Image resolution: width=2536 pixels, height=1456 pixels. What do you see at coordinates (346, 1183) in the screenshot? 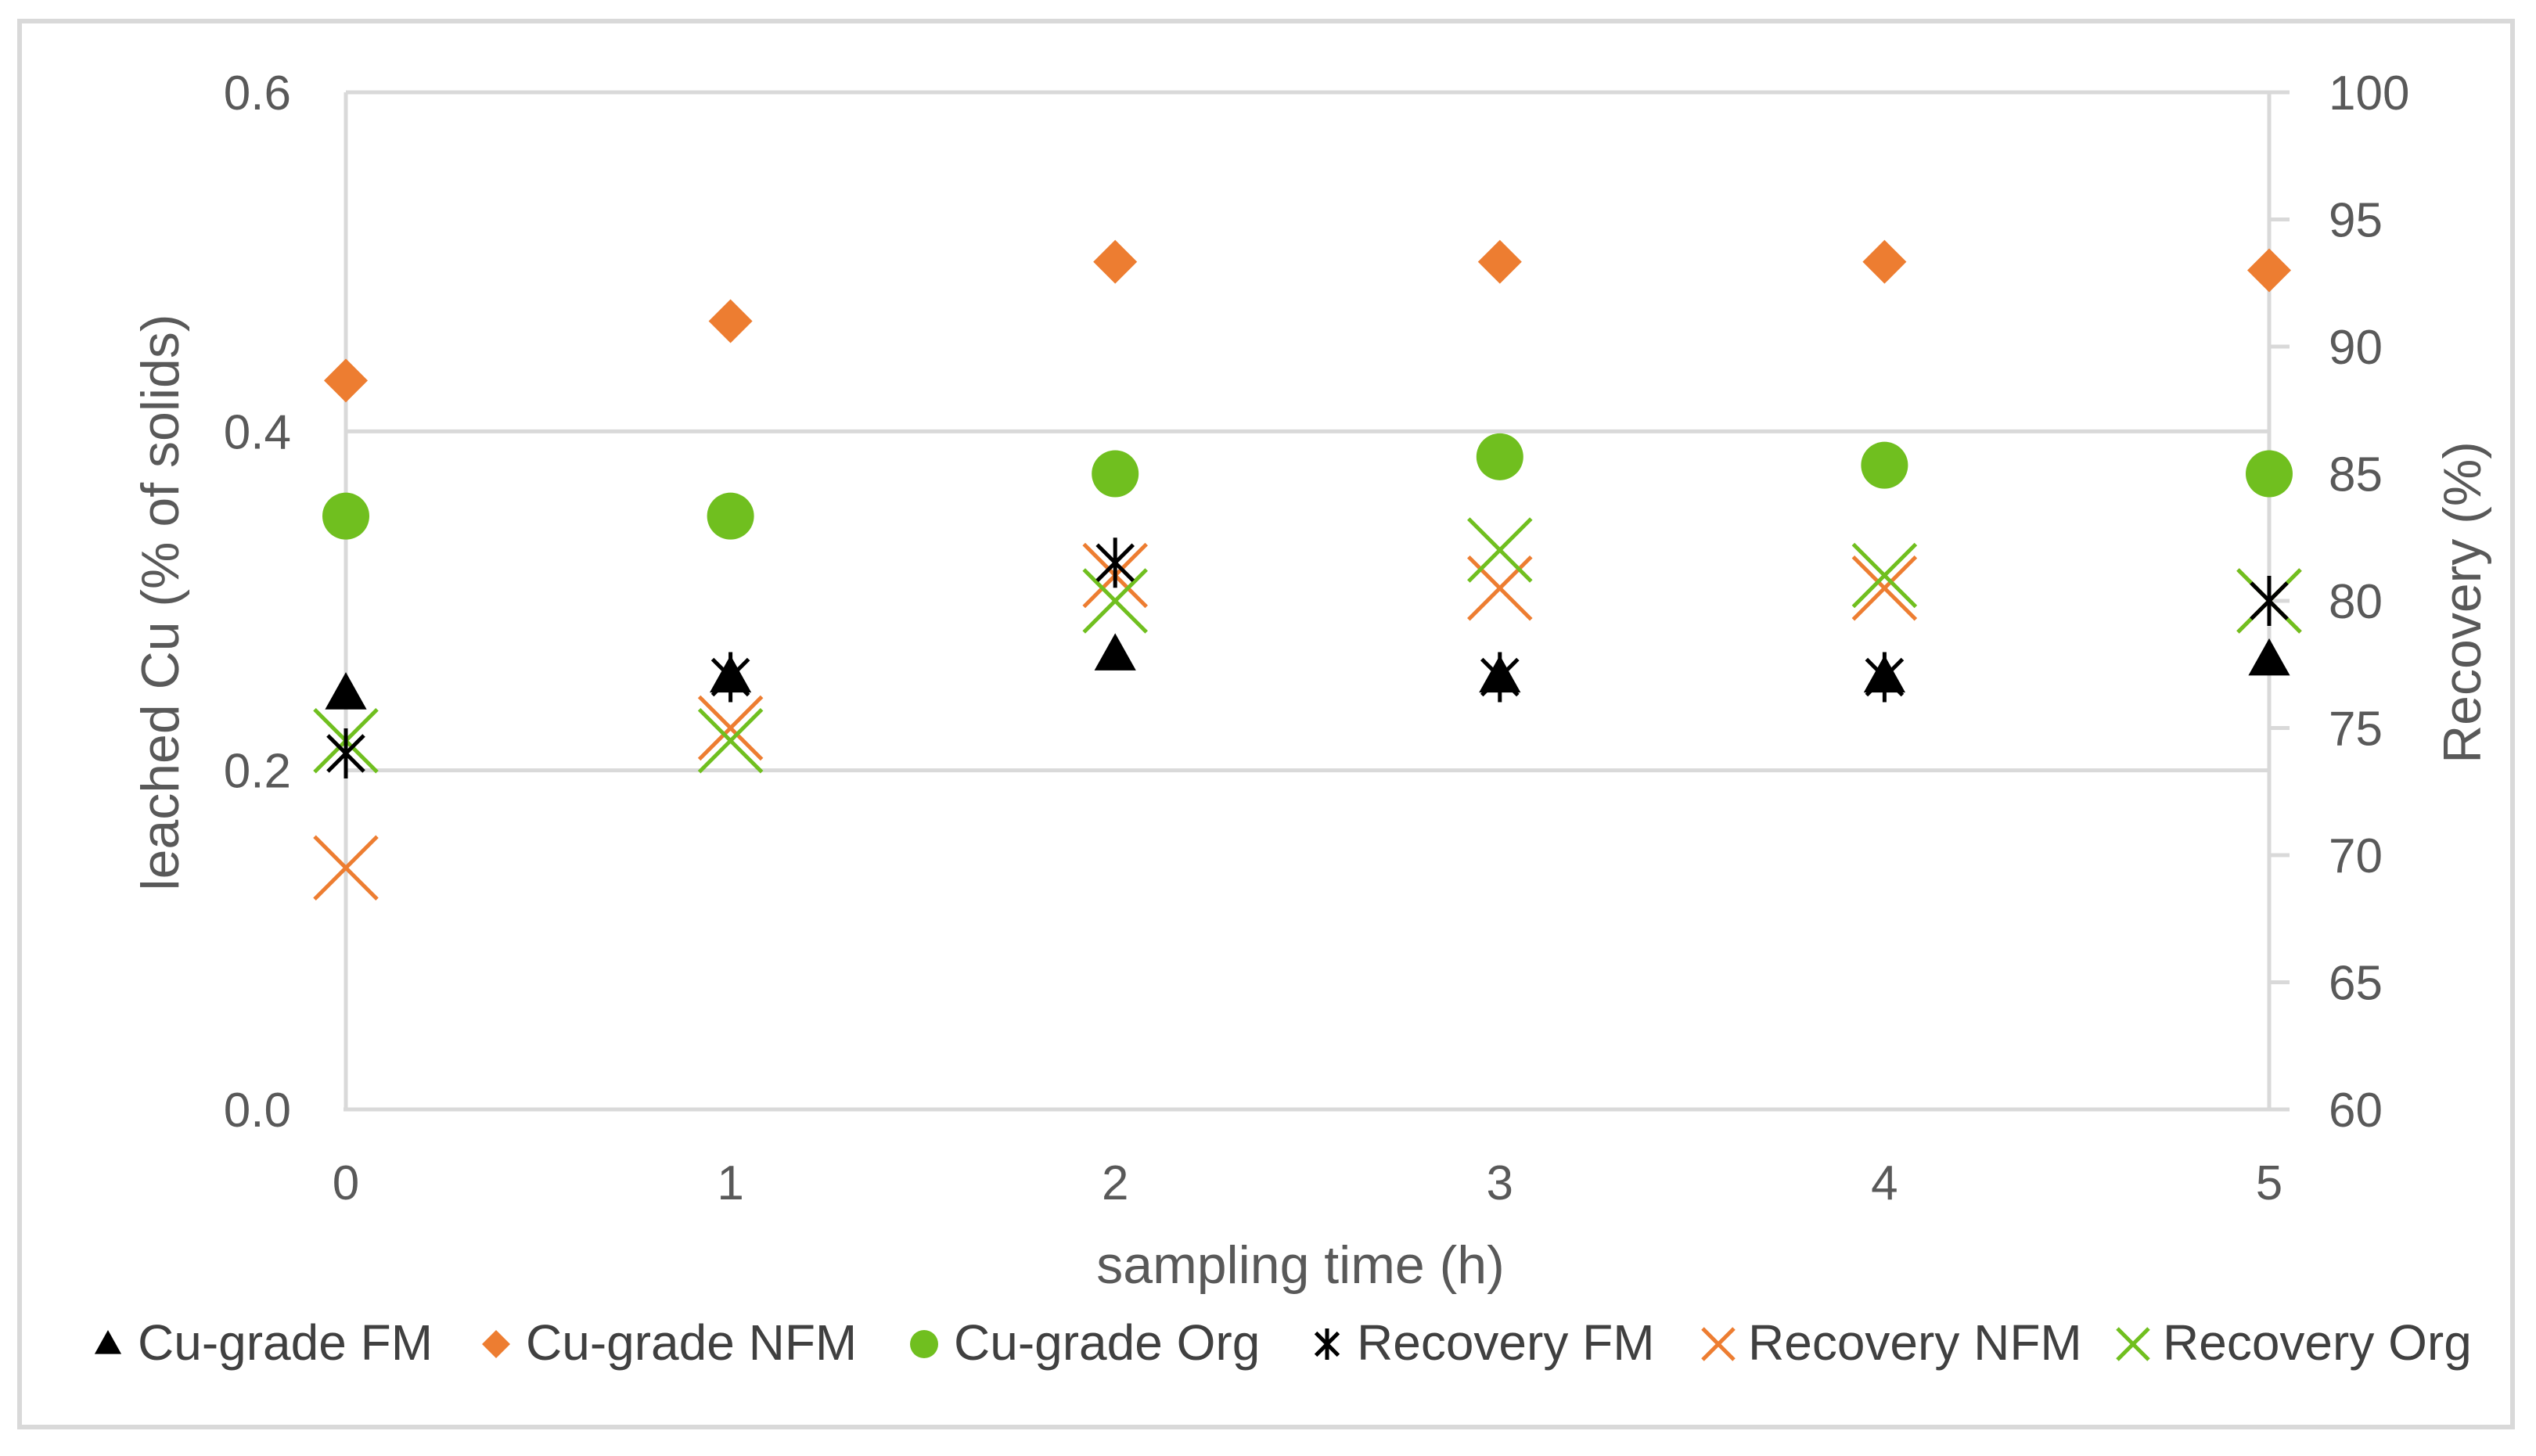
I see `x-tick-label: 0` at bounding box center [346, 1183].